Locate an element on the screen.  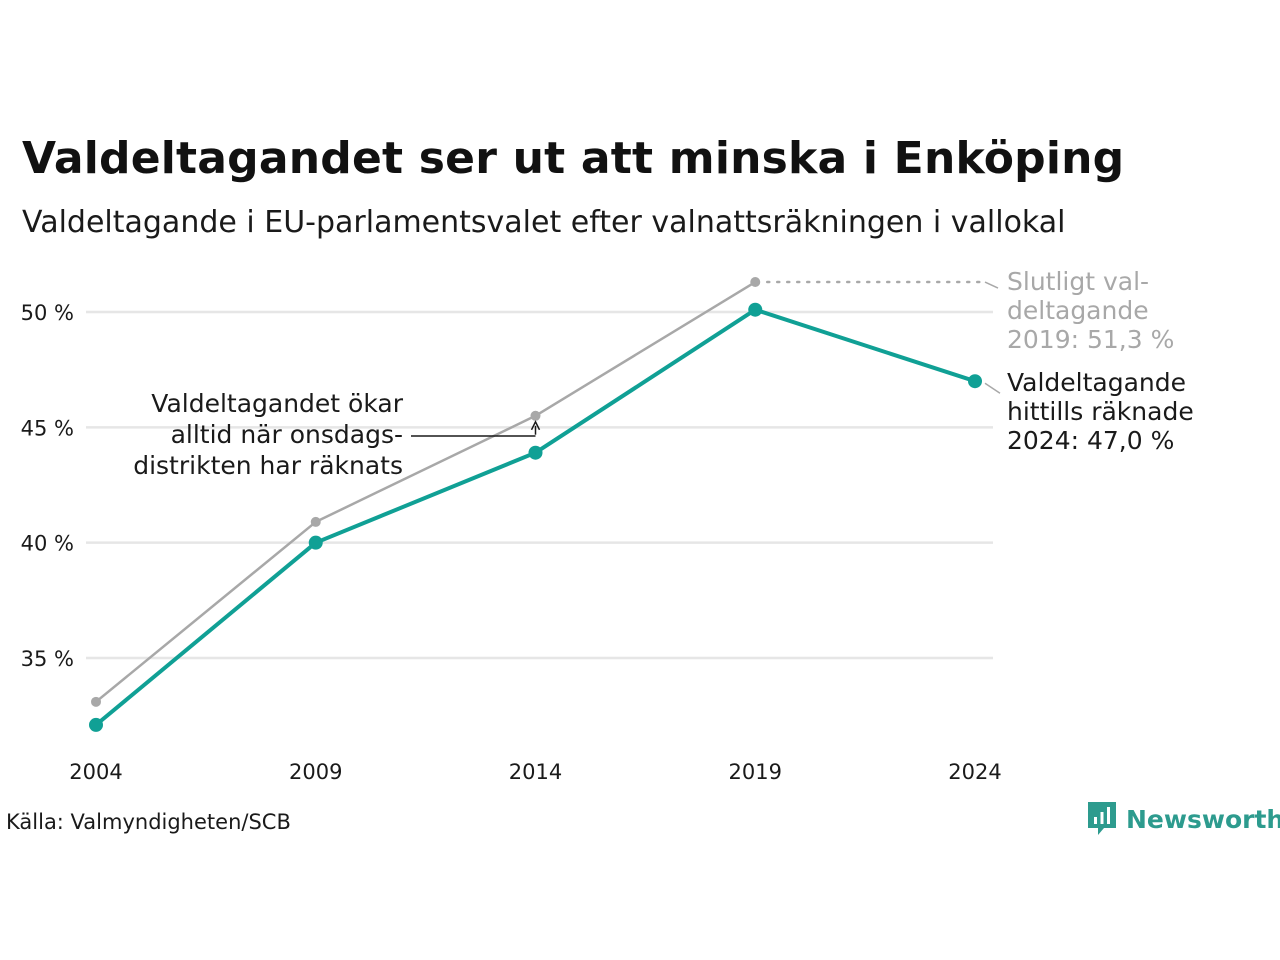
y-tick-label: 50 % is located at coordinates (47, 313).